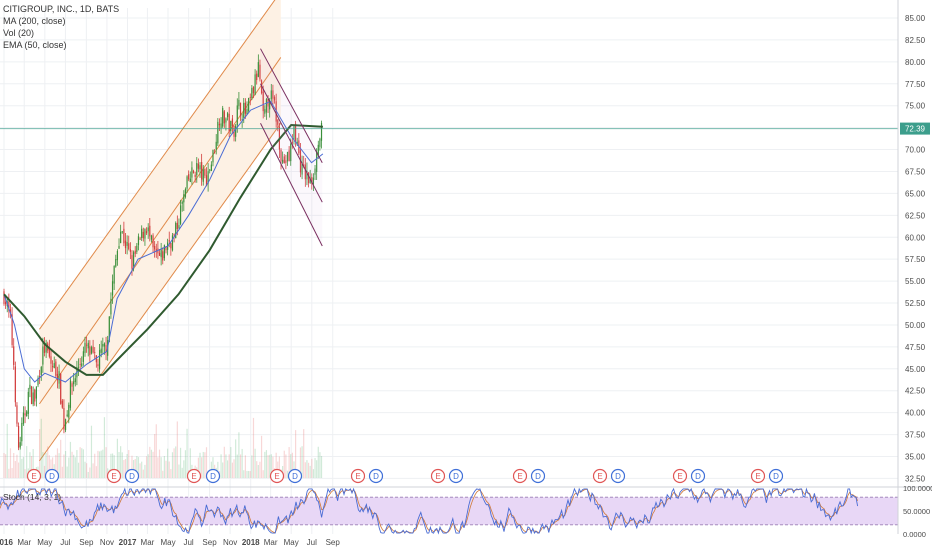  I want to click on y-tick-label: 82.50, so click(915, 40).